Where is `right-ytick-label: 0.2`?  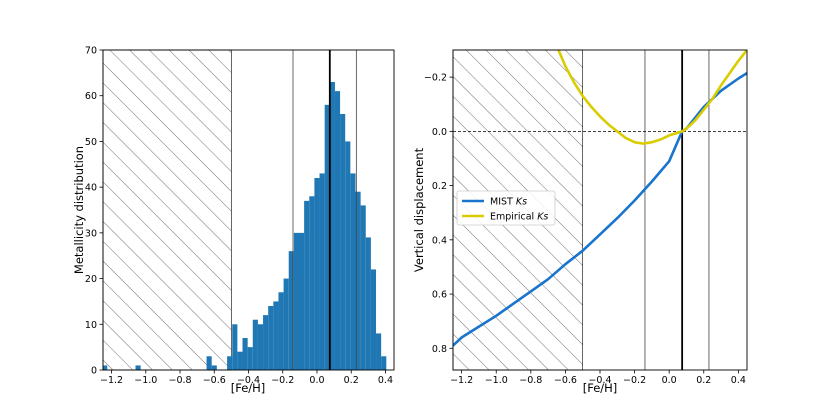
right-ytick-label: 0.2 is located at coordinates (439, 186).